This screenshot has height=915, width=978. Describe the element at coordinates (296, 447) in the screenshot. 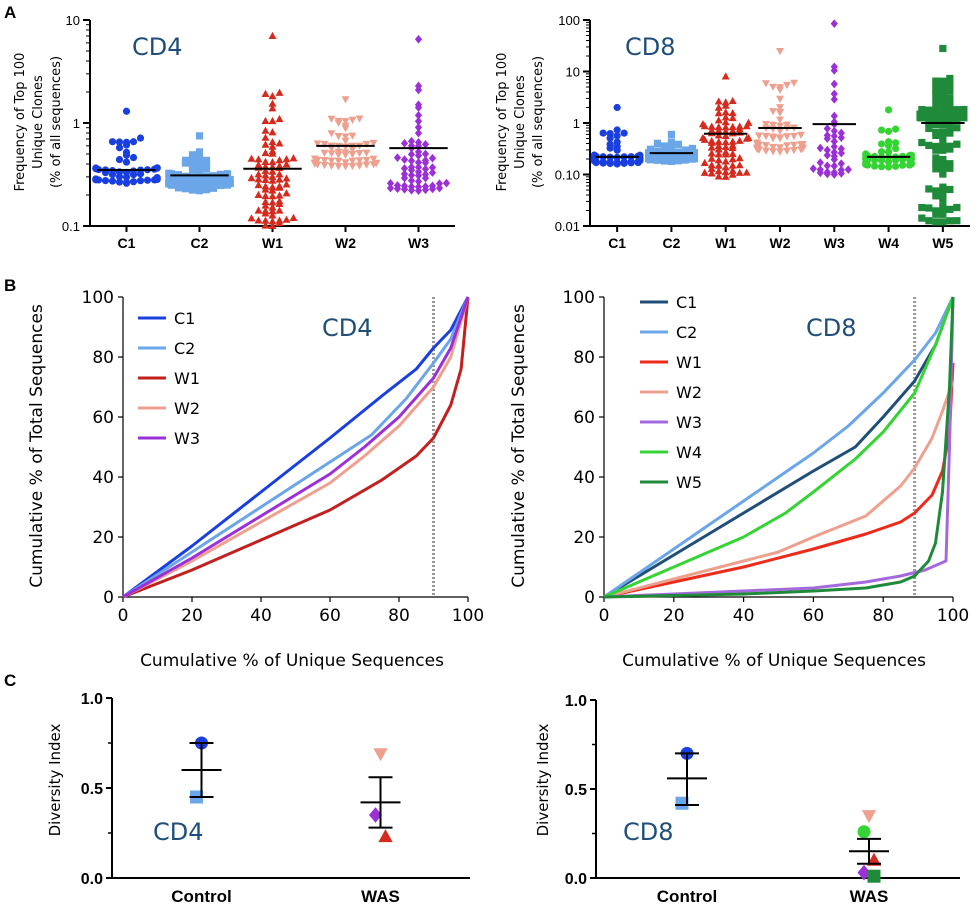

I see `series-line` at that location.